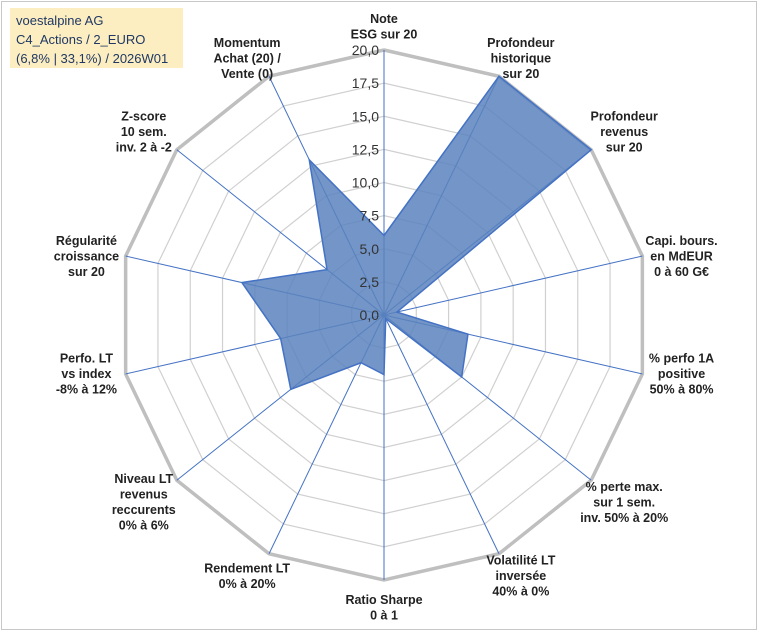 This screenshot has width=760, height=633. Describe the element at coordinates (92, 58) in the screenshot. I see `title-line-stats: (6,8% | 33,1%) / 2026W01` at that location.